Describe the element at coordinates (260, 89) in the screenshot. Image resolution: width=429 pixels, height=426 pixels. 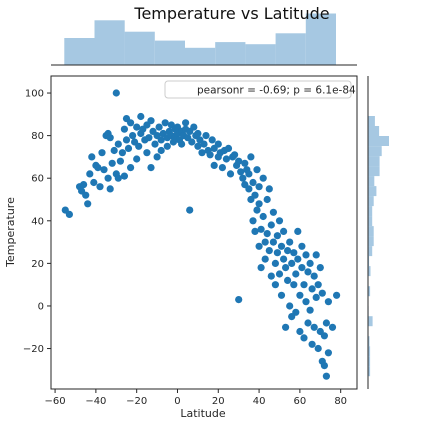
I see `legend: pearsonr = -0.69; p = 6.1e-84` at that location.